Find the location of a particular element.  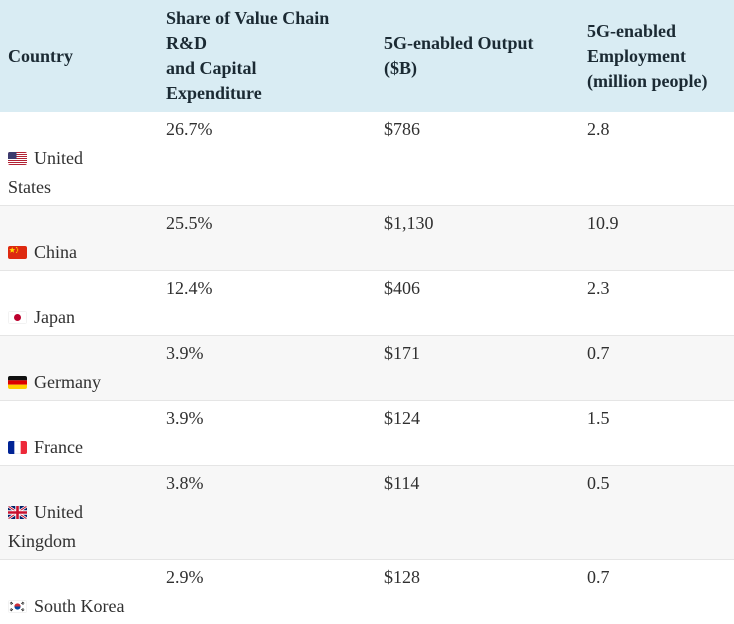

country-label: Germany is located at coordinates (67, 382).